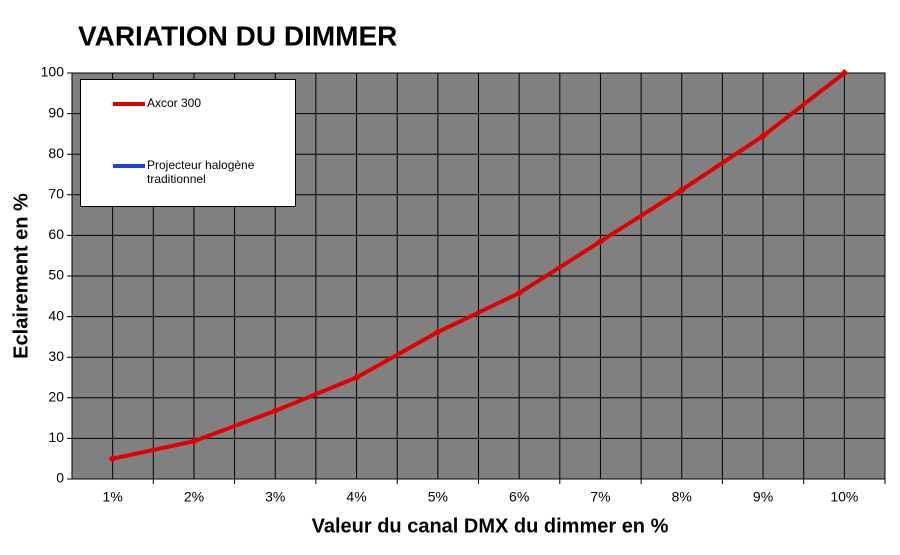 The height and width of the screenshot is (555, 900). I want to click on y-tick-label: 10, so click(56, 437).